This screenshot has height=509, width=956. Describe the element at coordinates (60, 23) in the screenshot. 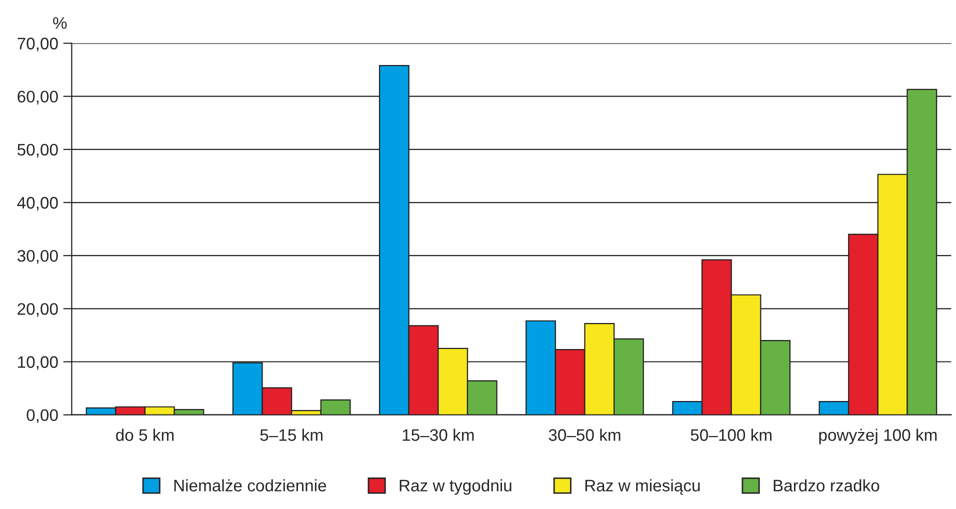

I see `y-axis-title: %` at that location.